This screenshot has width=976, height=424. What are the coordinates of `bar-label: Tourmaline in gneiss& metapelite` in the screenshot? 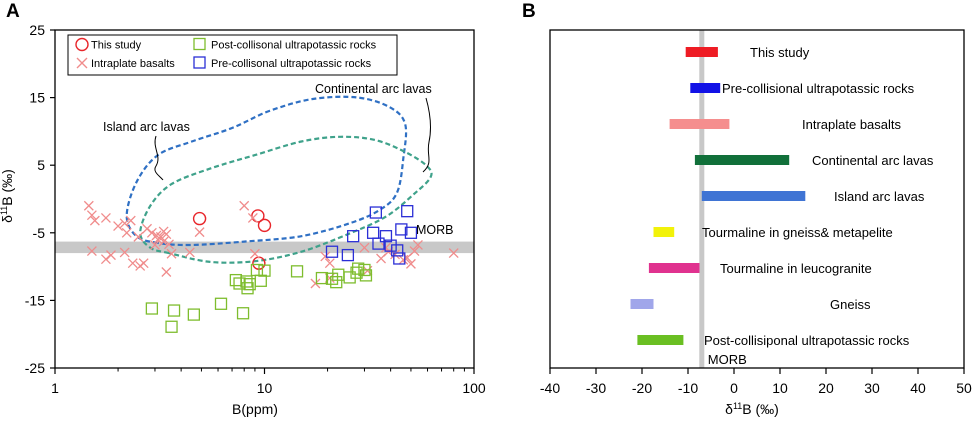 It's located at (797, 232).